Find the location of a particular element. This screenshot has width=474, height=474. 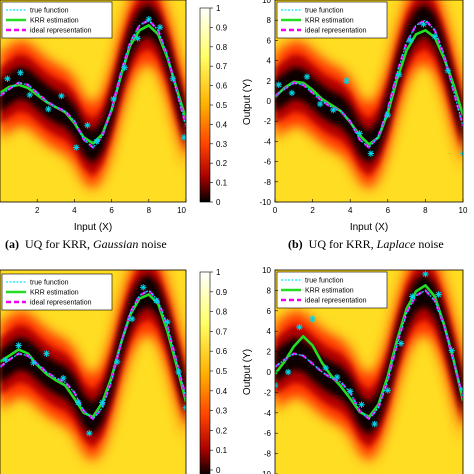

ideal-representation-line is located at coordinates (93, 84).